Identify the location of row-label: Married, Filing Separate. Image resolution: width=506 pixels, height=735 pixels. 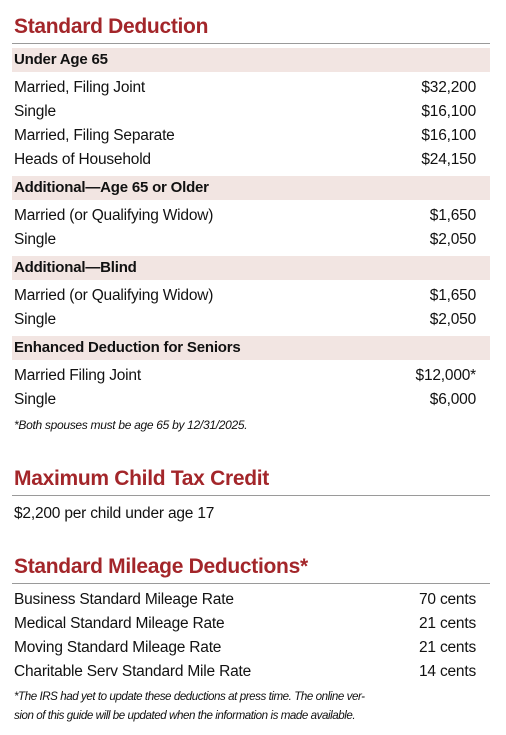
(94, 135).